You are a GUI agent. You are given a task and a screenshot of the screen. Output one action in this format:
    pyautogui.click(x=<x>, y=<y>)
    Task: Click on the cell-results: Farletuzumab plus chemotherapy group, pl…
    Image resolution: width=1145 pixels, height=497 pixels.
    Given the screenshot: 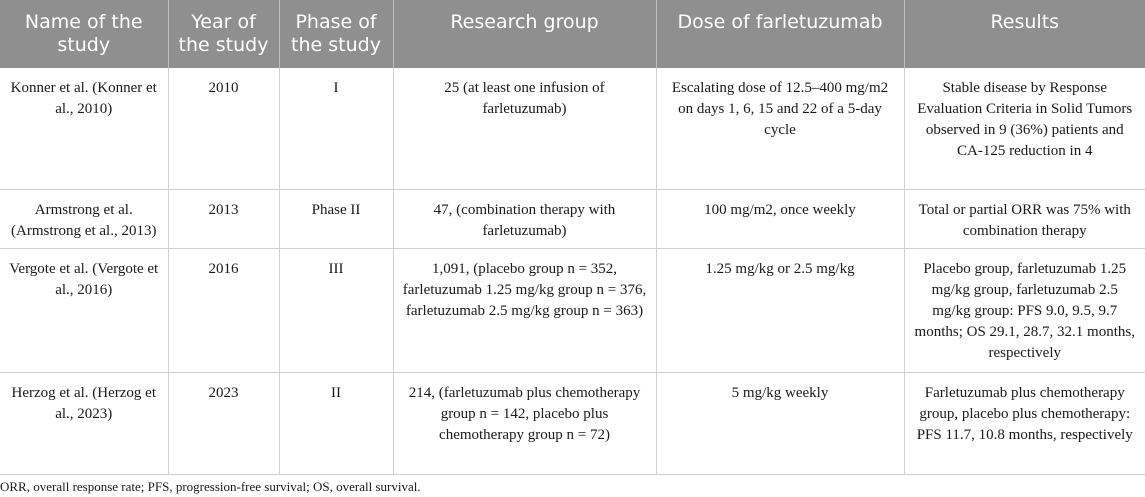 What is the action you would take?
    pyautogui.click(x=1024, y=423)
    